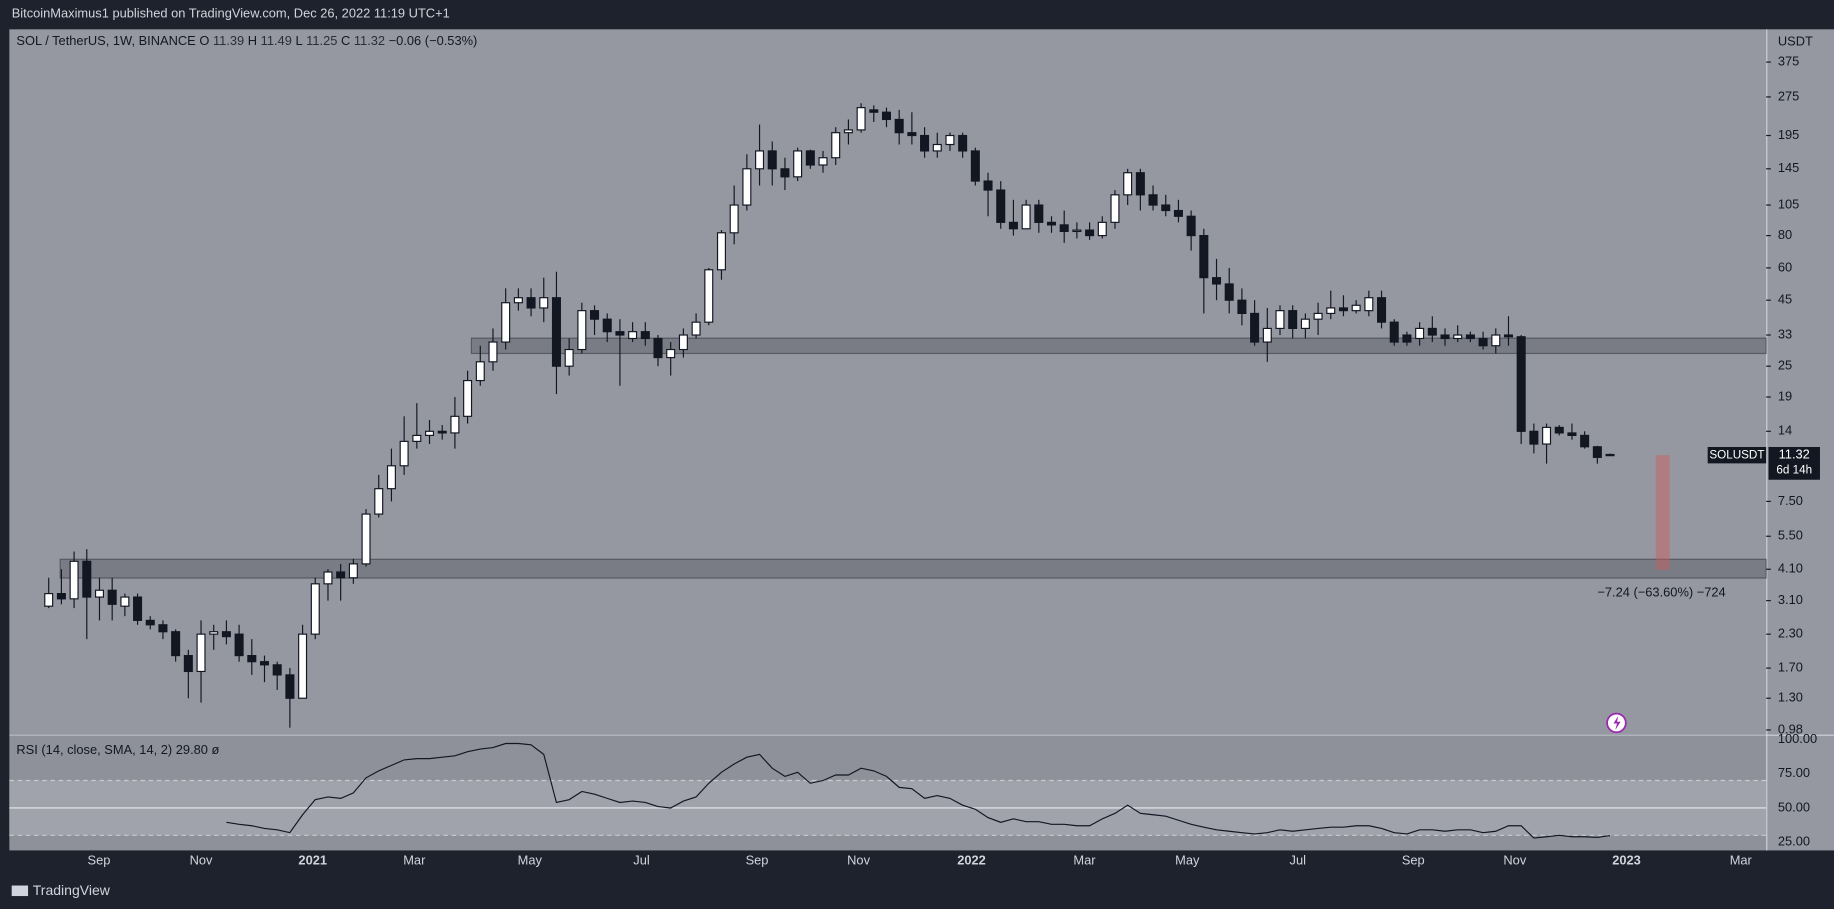  What do you see at coordinates (1736, 454) in the screenshot?
I see `symbol-label: SOLUSDT` at bounding box center [1736, 454].